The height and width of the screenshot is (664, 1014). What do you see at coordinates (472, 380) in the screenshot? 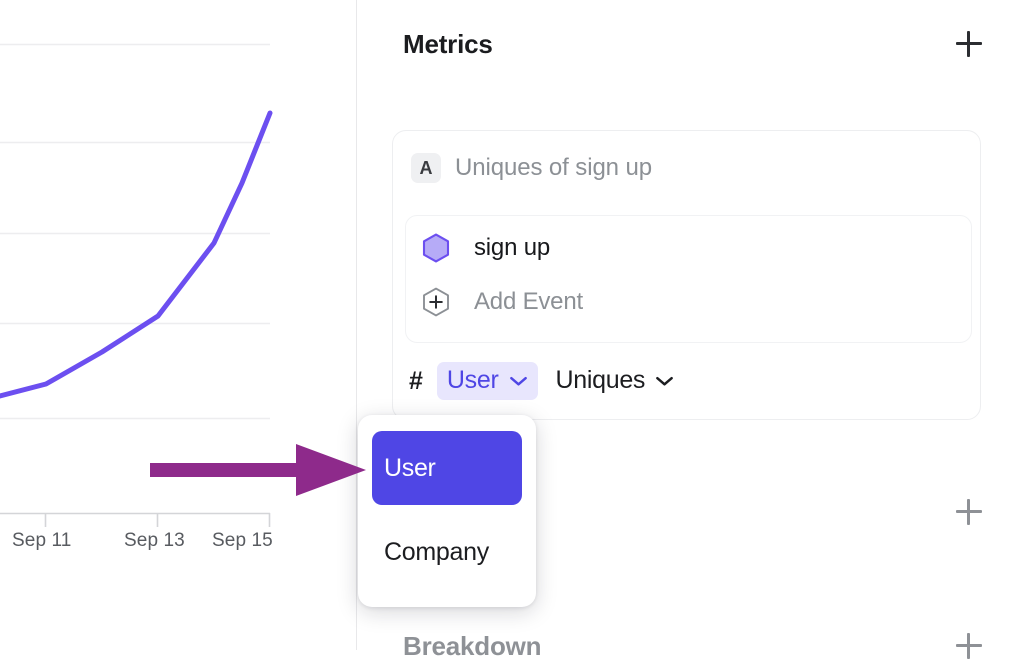
I see `scope-dropdown-value: User` at bounding box center [472, 380].